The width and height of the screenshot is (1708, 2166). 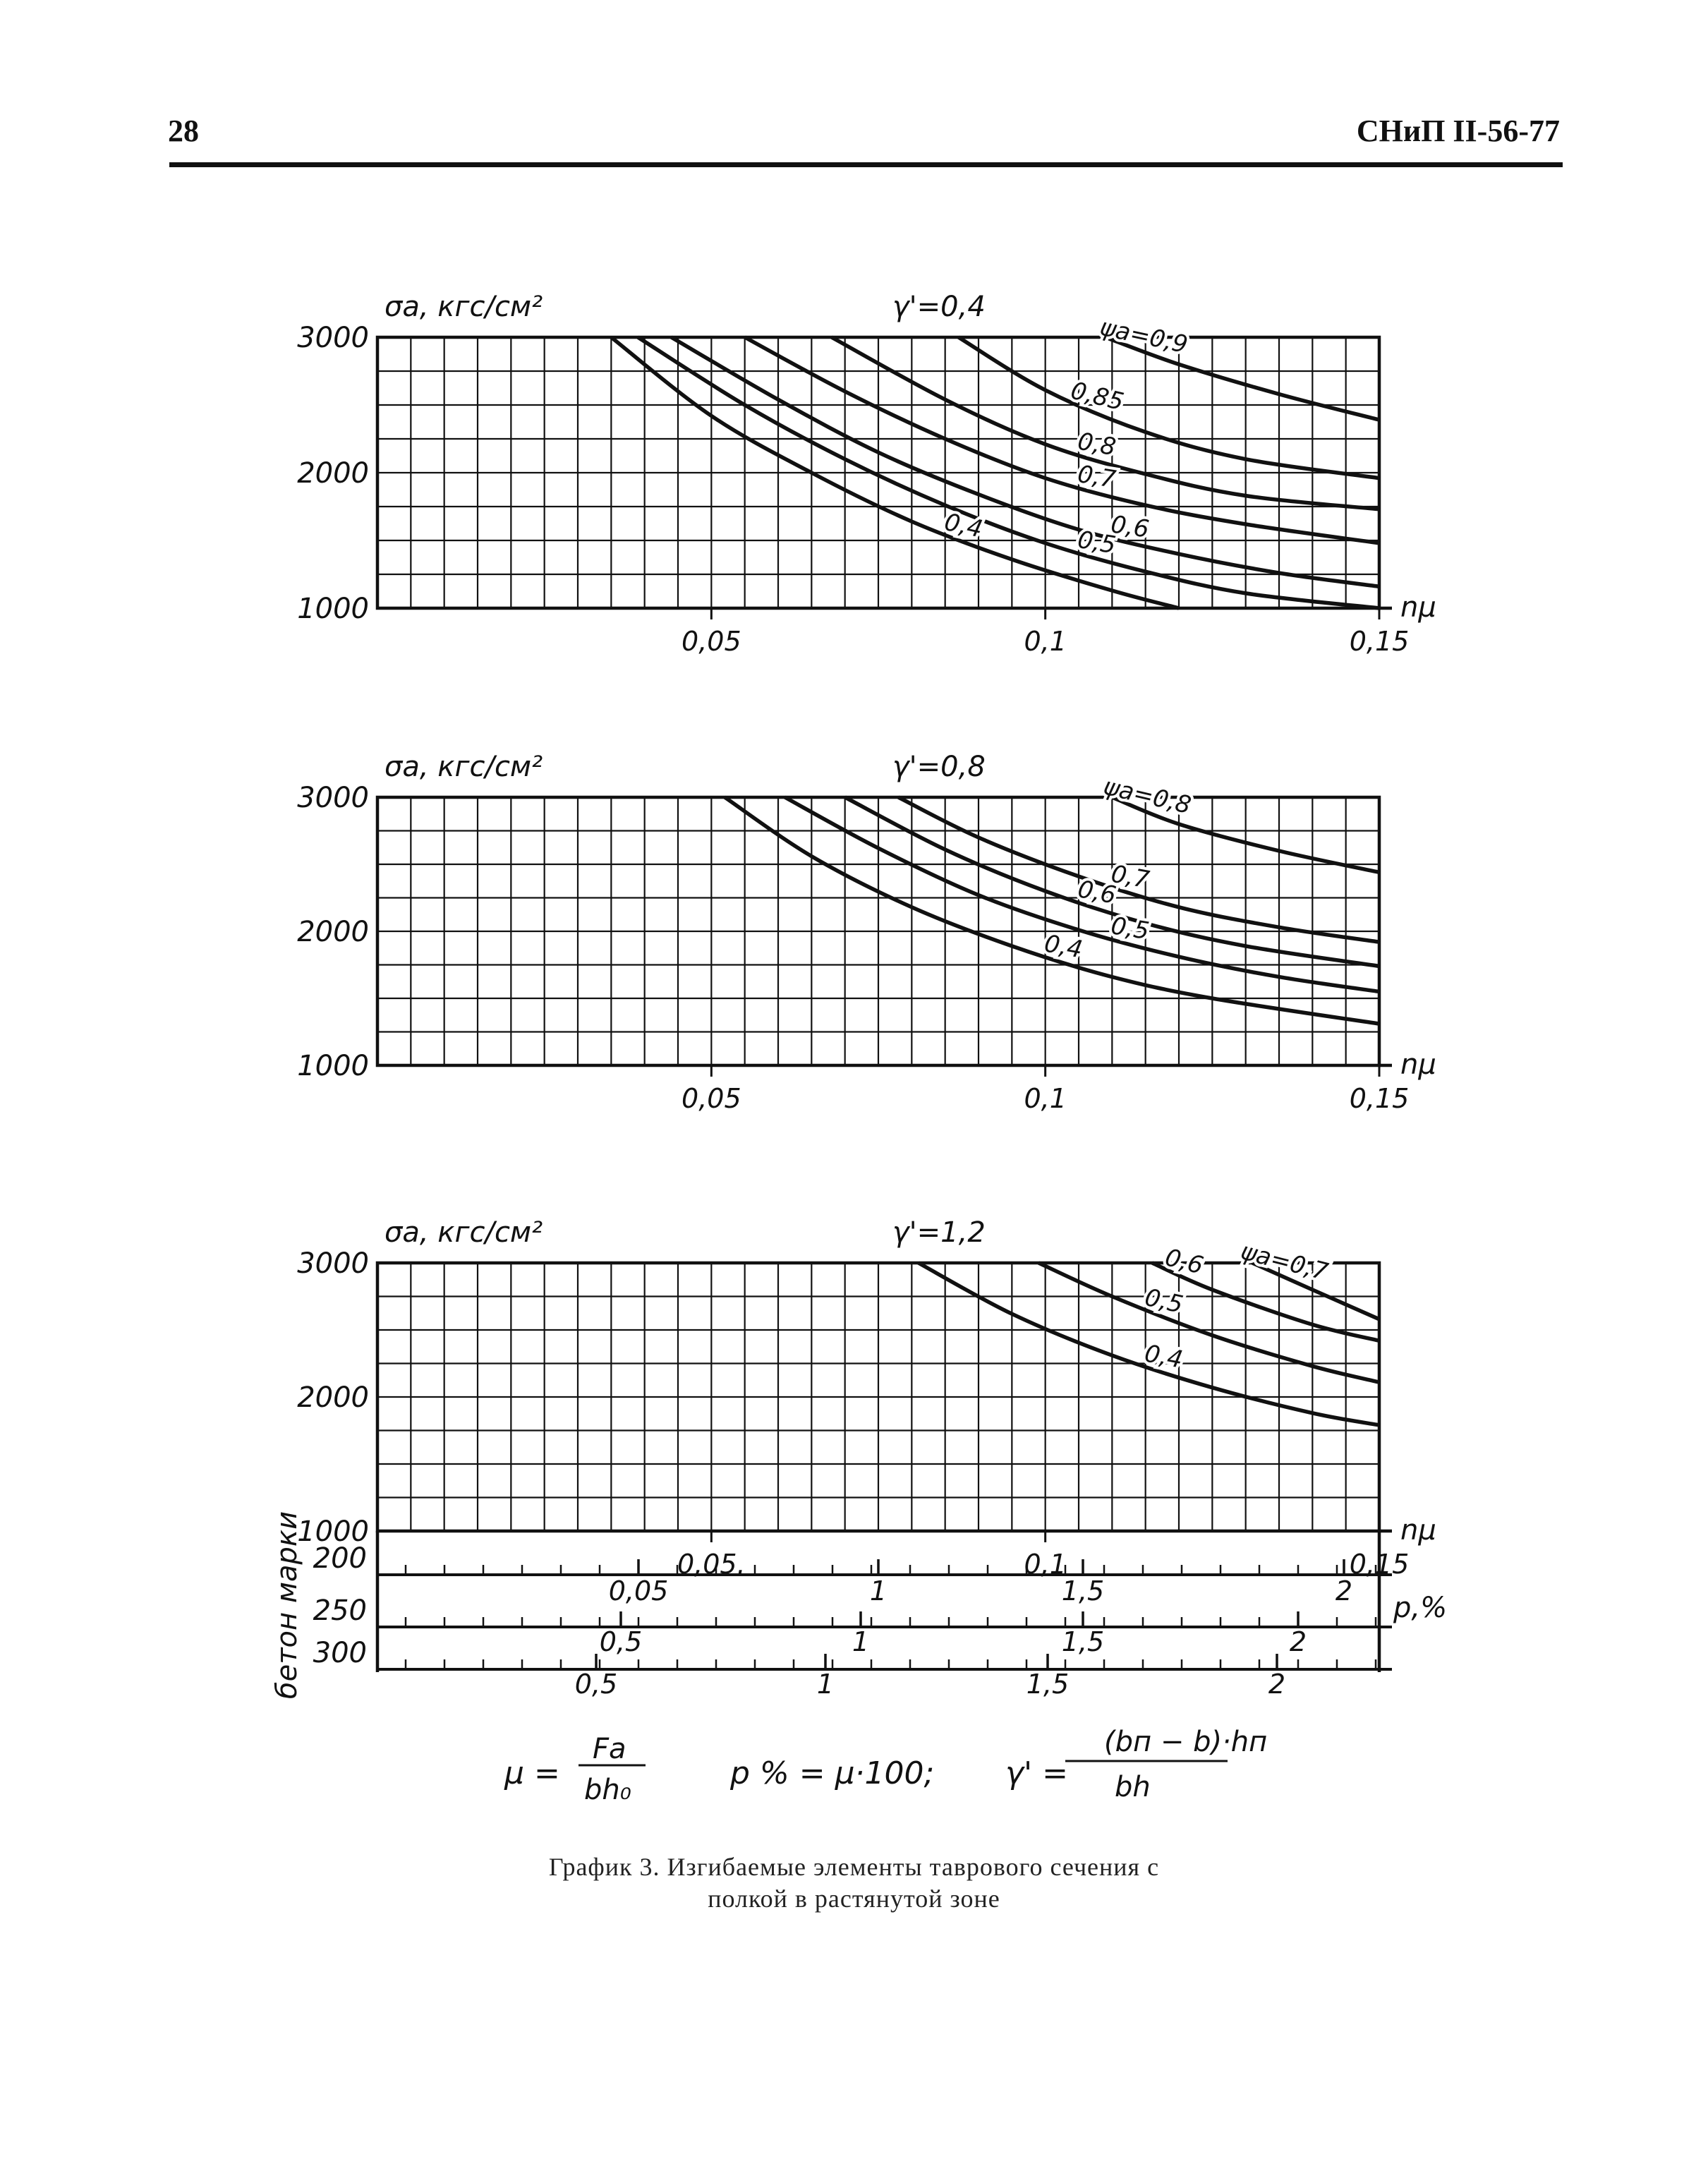 I want to click on formula-mu-numerator: Fa, so click(x=609, y=1749).